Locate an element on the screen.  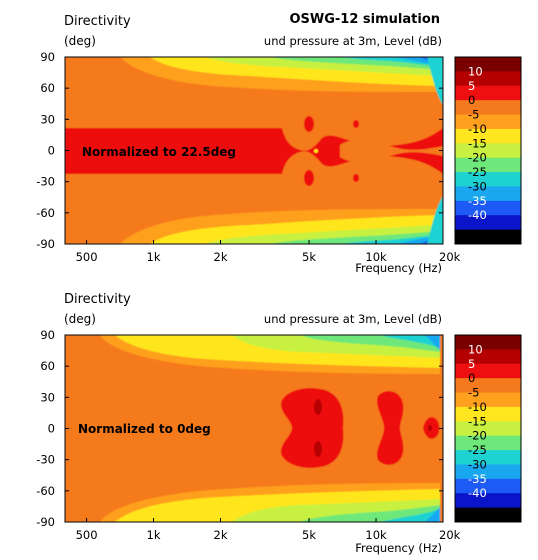
chart-top-zlabel: und pressure at 3m, Level (dB) is located at coordinates (353, 41).